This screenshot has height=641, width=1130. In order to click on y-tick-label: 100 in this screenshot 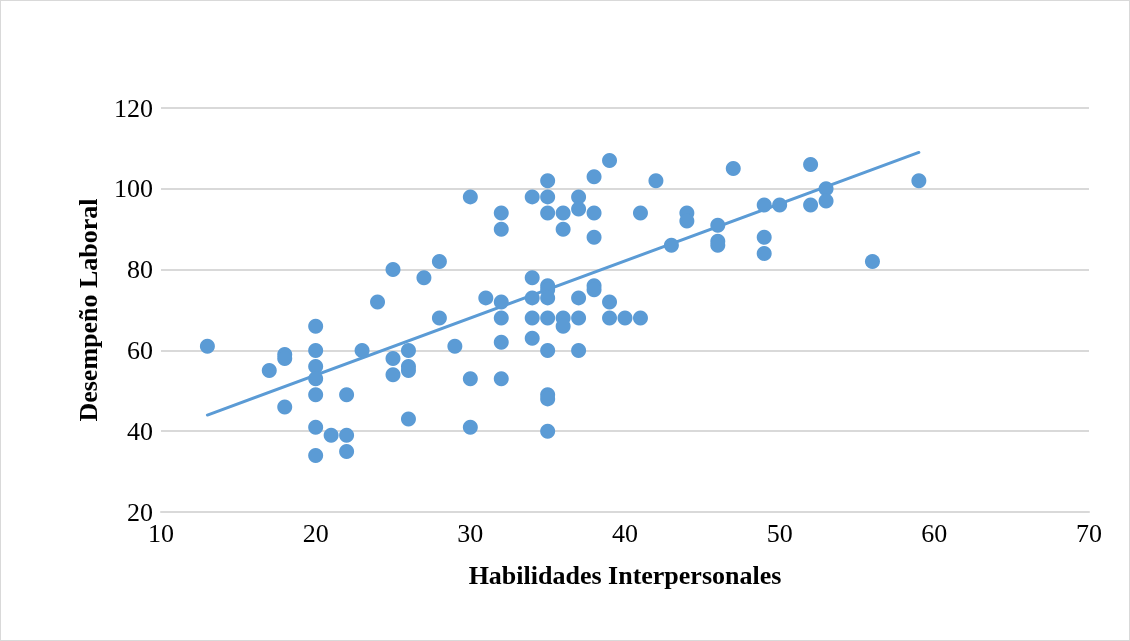, I will do `click(133, 189)`.